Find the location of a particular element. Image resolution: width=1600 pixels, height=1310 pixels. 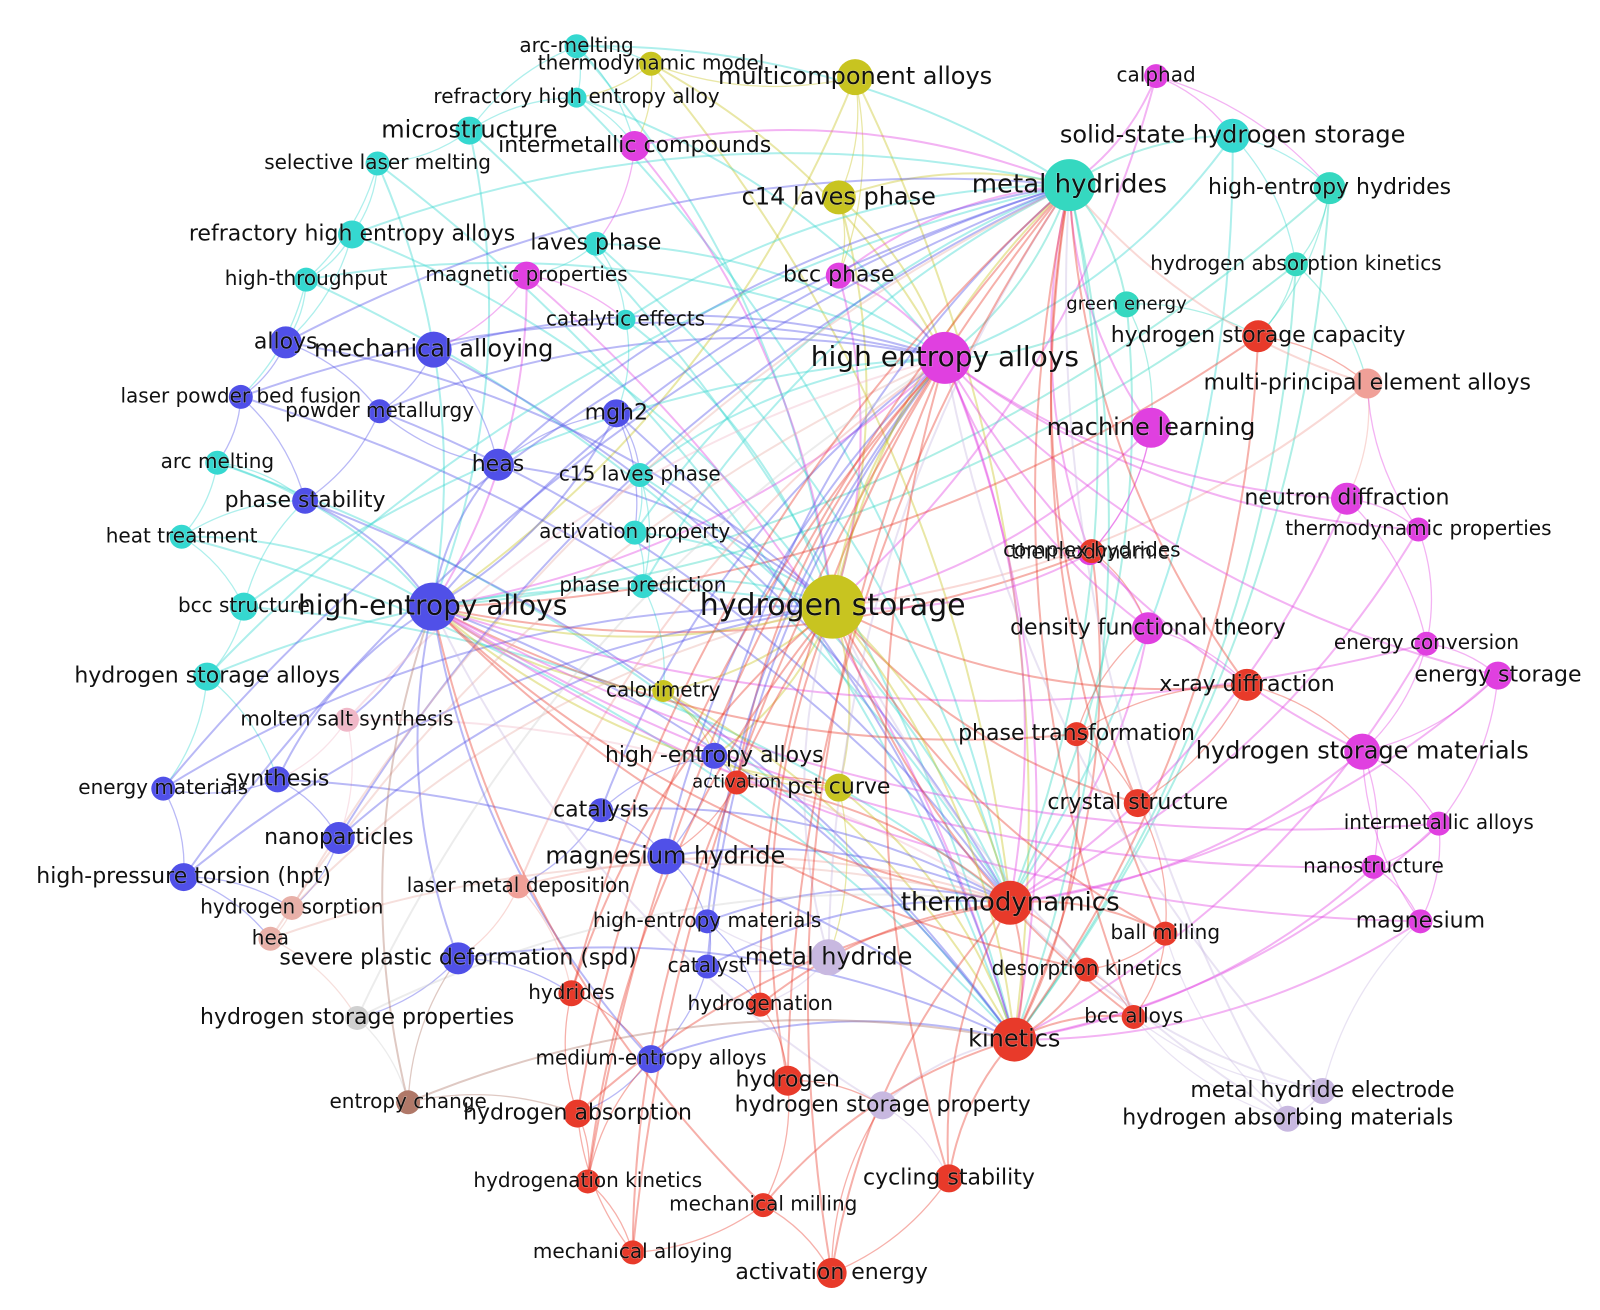

node-label: thermodynamic is located at coordinates (1090, 552).